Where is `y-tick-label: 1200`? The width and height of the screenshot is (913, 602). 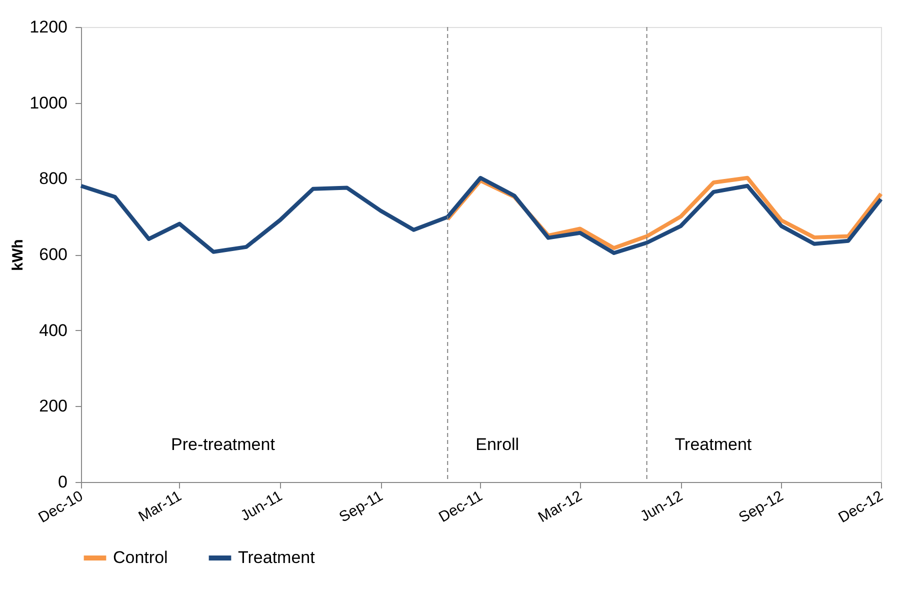
y-tick-label: 1200 is located at coordinates (49, 27).